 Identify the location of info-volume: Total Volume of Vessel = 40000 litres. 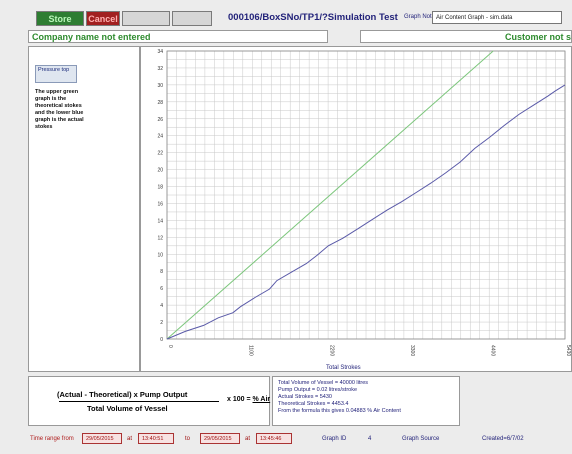
(323, 383).